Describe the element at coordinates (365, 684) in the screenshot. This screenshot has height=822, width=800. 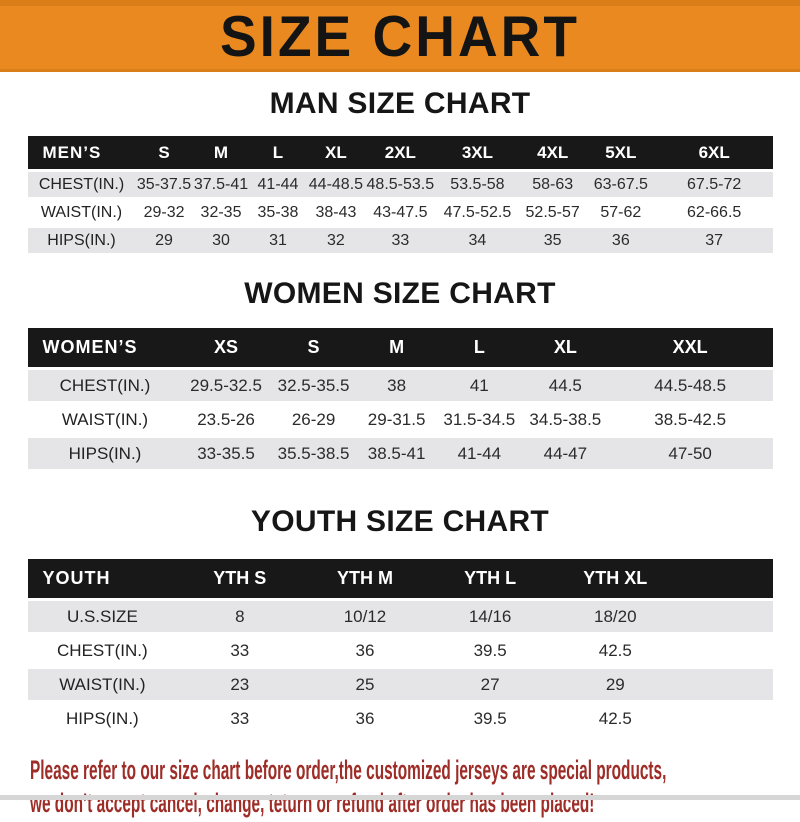
I see `size-cell: 25` at that location.